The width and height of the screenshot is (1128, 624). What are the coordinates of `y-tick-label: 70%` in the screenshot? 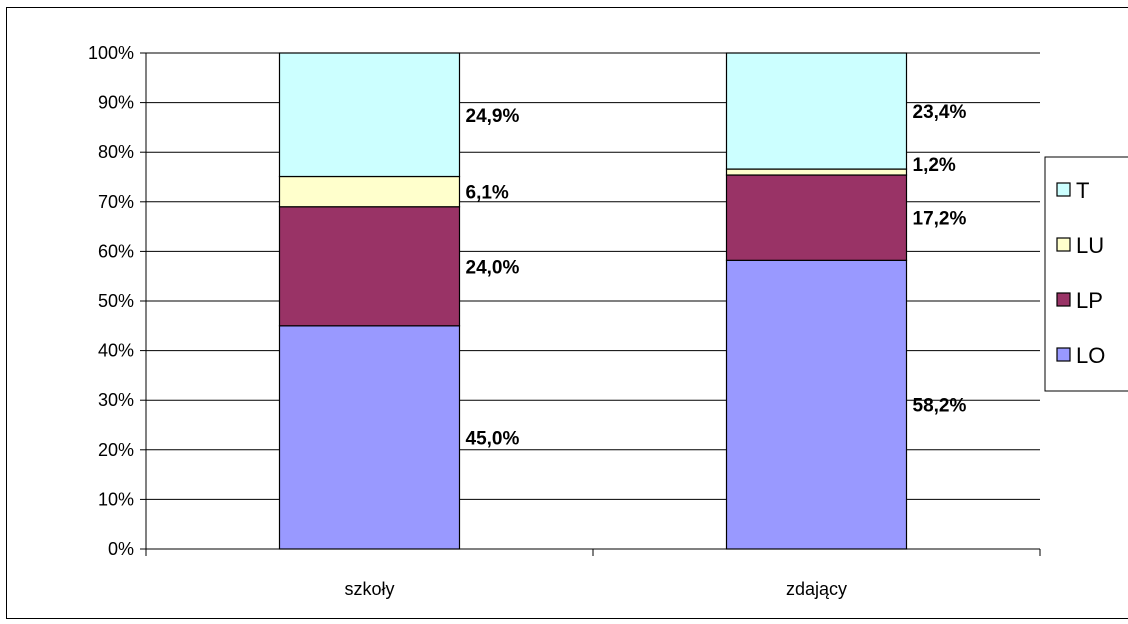 It's located at (116, 202).